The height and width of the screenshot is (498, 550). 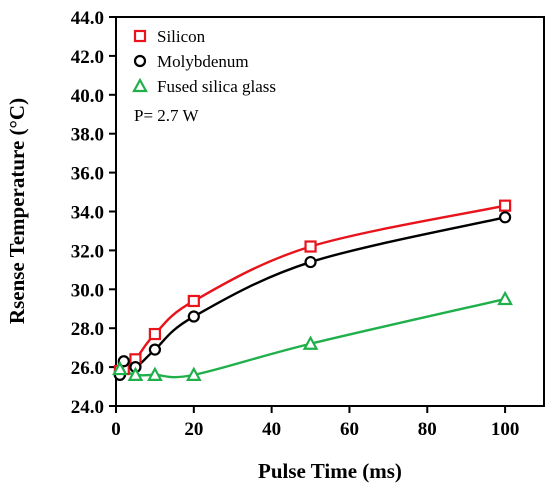 What do you see at coordinates (17, 211) in the screenshot?
I see `y-axis-title: Rsense Temperature (°C)` at bounding box center [17, 211].